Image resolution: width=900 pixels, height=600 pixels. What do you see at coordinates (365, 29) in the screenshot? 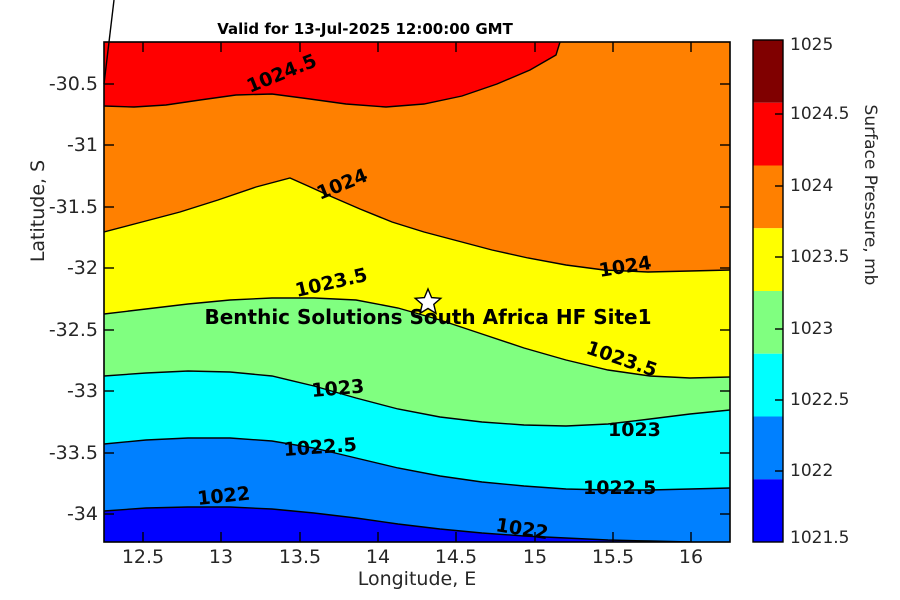
I see `figure-title: Valid for 13-Jul-2025 12:00:00 GMT` at bounding box center [365, 29].